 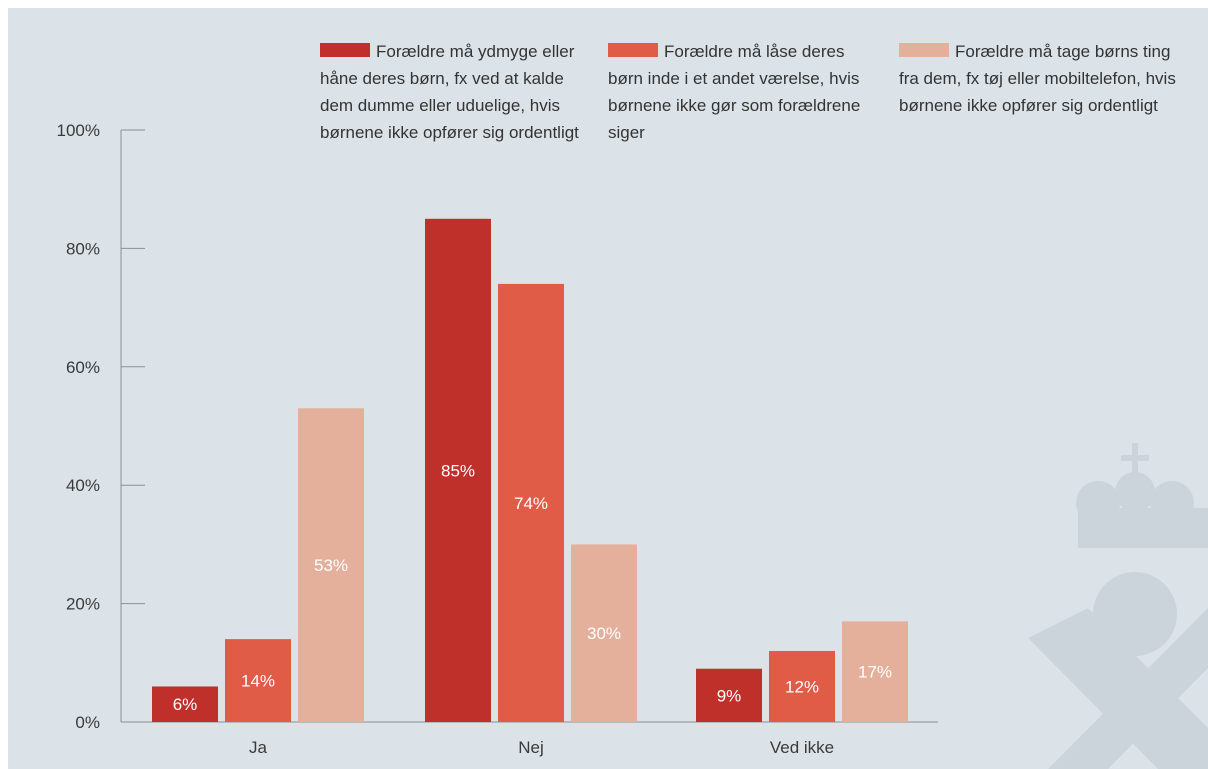 I want to click on bar-data-label: 17%, so click(x=875, y=672).